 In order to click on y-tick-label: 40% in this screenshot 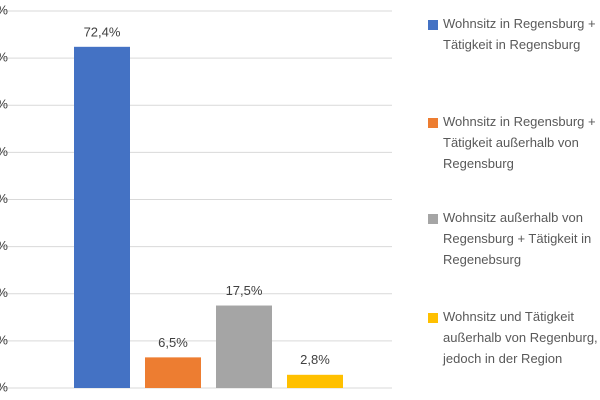, I will do `click(4, 198)`.